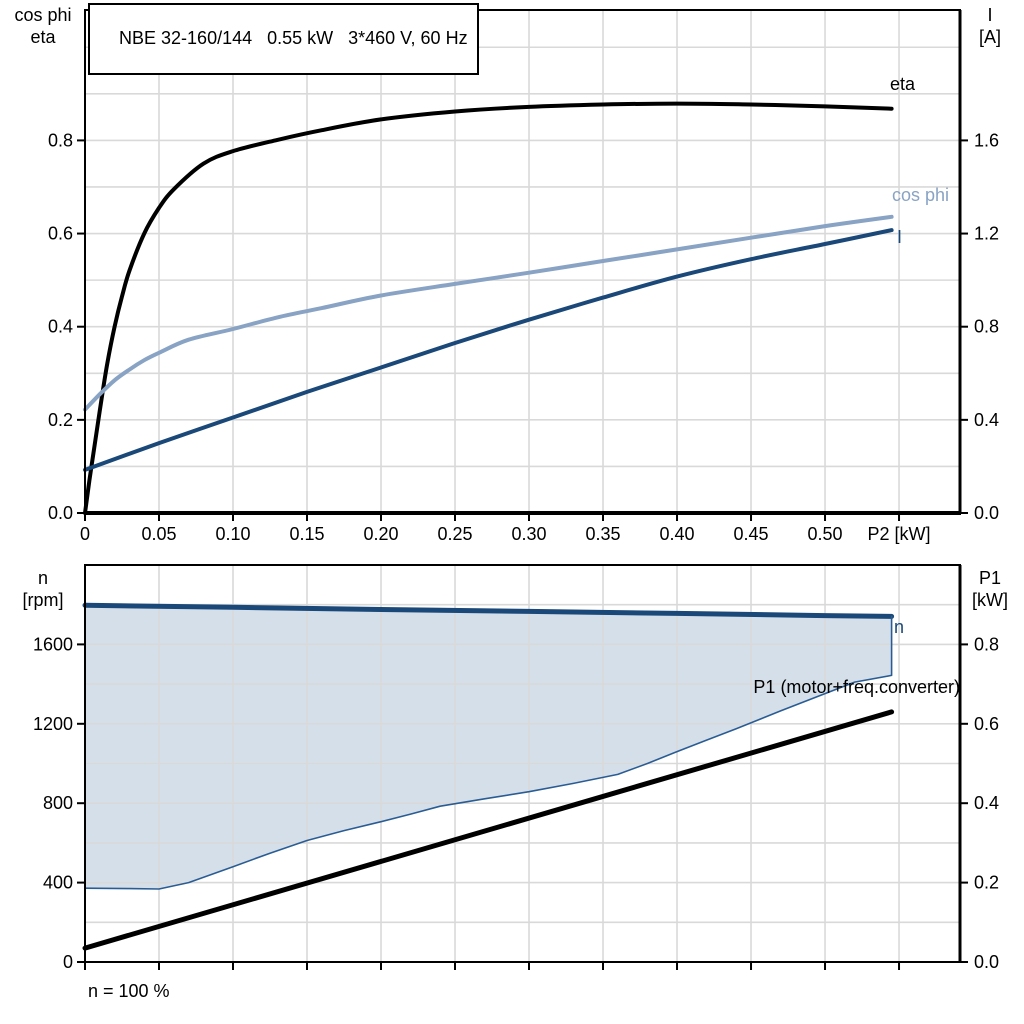  What do you see at coordinates (602, 534) in the screenshot?
I see `x-axis-tick-label: 0.35` at bounding box center [602, 534].